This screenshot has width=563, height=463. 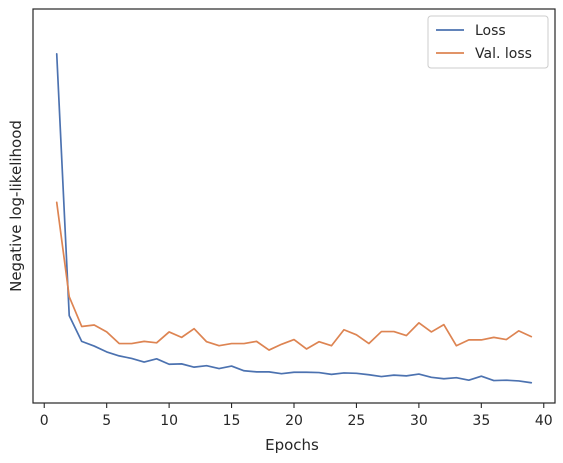 I want to click on x-tick-label: 35, so click(x=481, y=421).